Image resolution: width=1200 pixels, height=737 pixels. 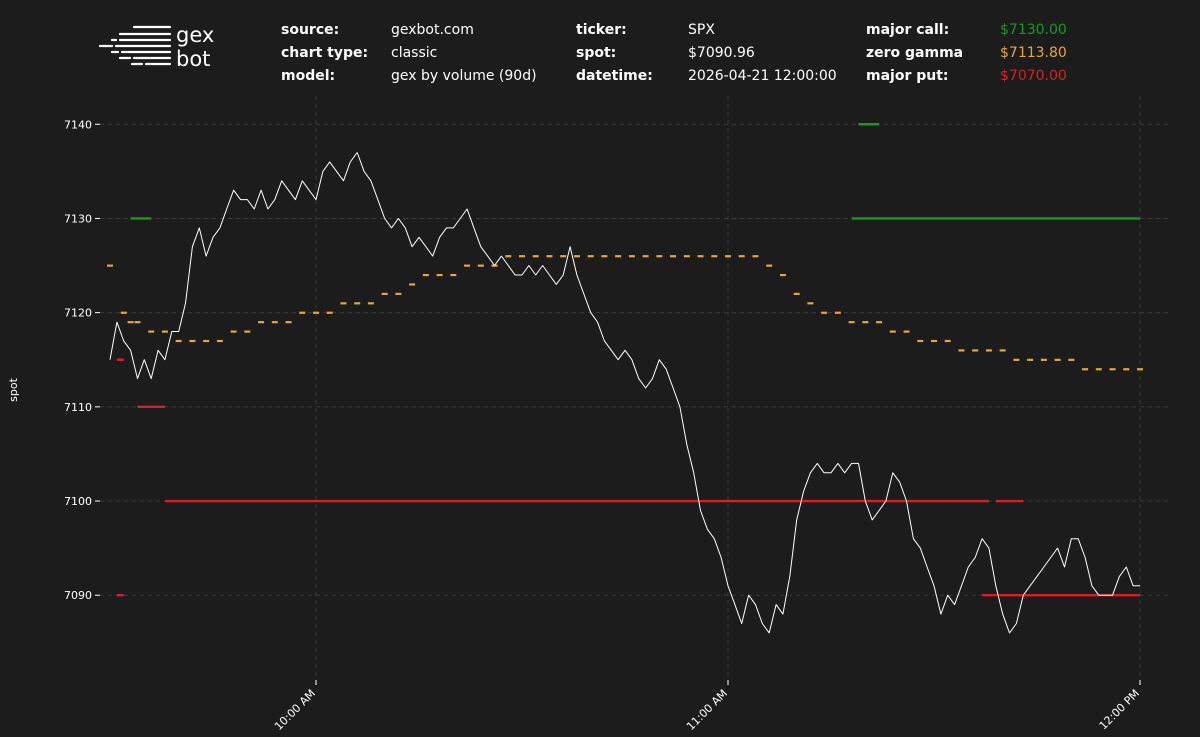 What do you see at coordinates (78, 595) in the screenshot?
I see `y-tick-label: 7090` at bounding box center [78, 595].